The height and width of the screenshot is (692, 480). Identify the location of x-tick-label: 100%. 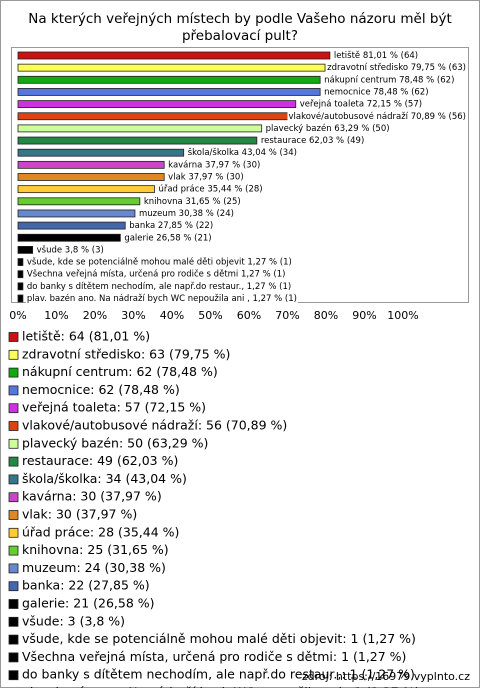
(402, 315).